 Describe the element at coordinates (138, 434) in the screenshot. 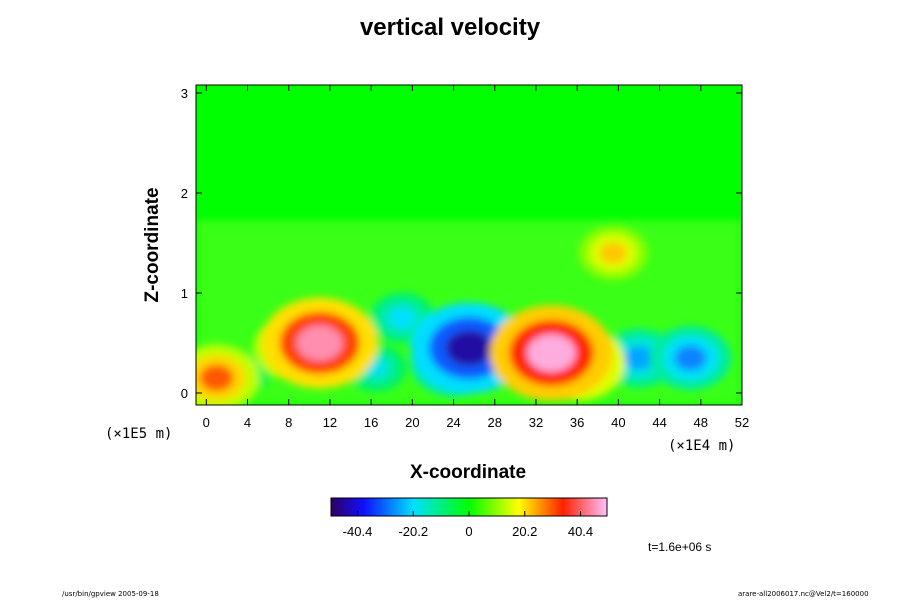

I see `y-scale-label: (×1E5 m)` at that location.